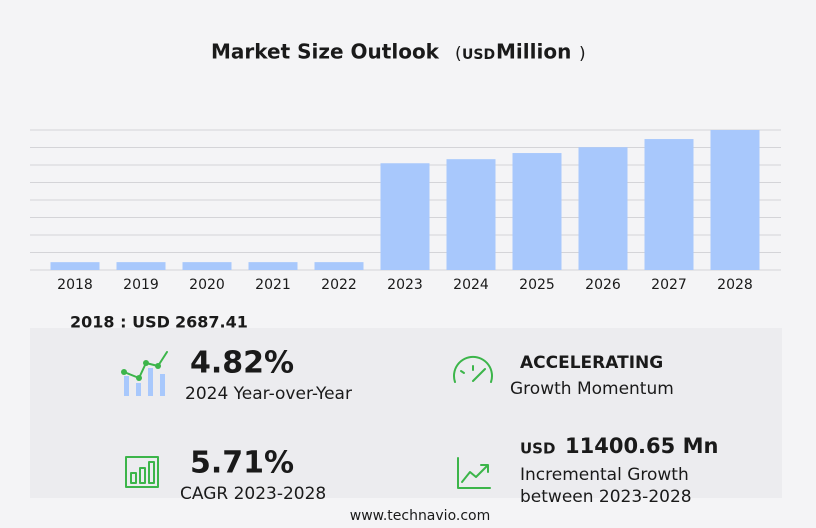 The height and width of the screenshot is (528, 816). I want to click on unit-open: (, so click(458, 54).